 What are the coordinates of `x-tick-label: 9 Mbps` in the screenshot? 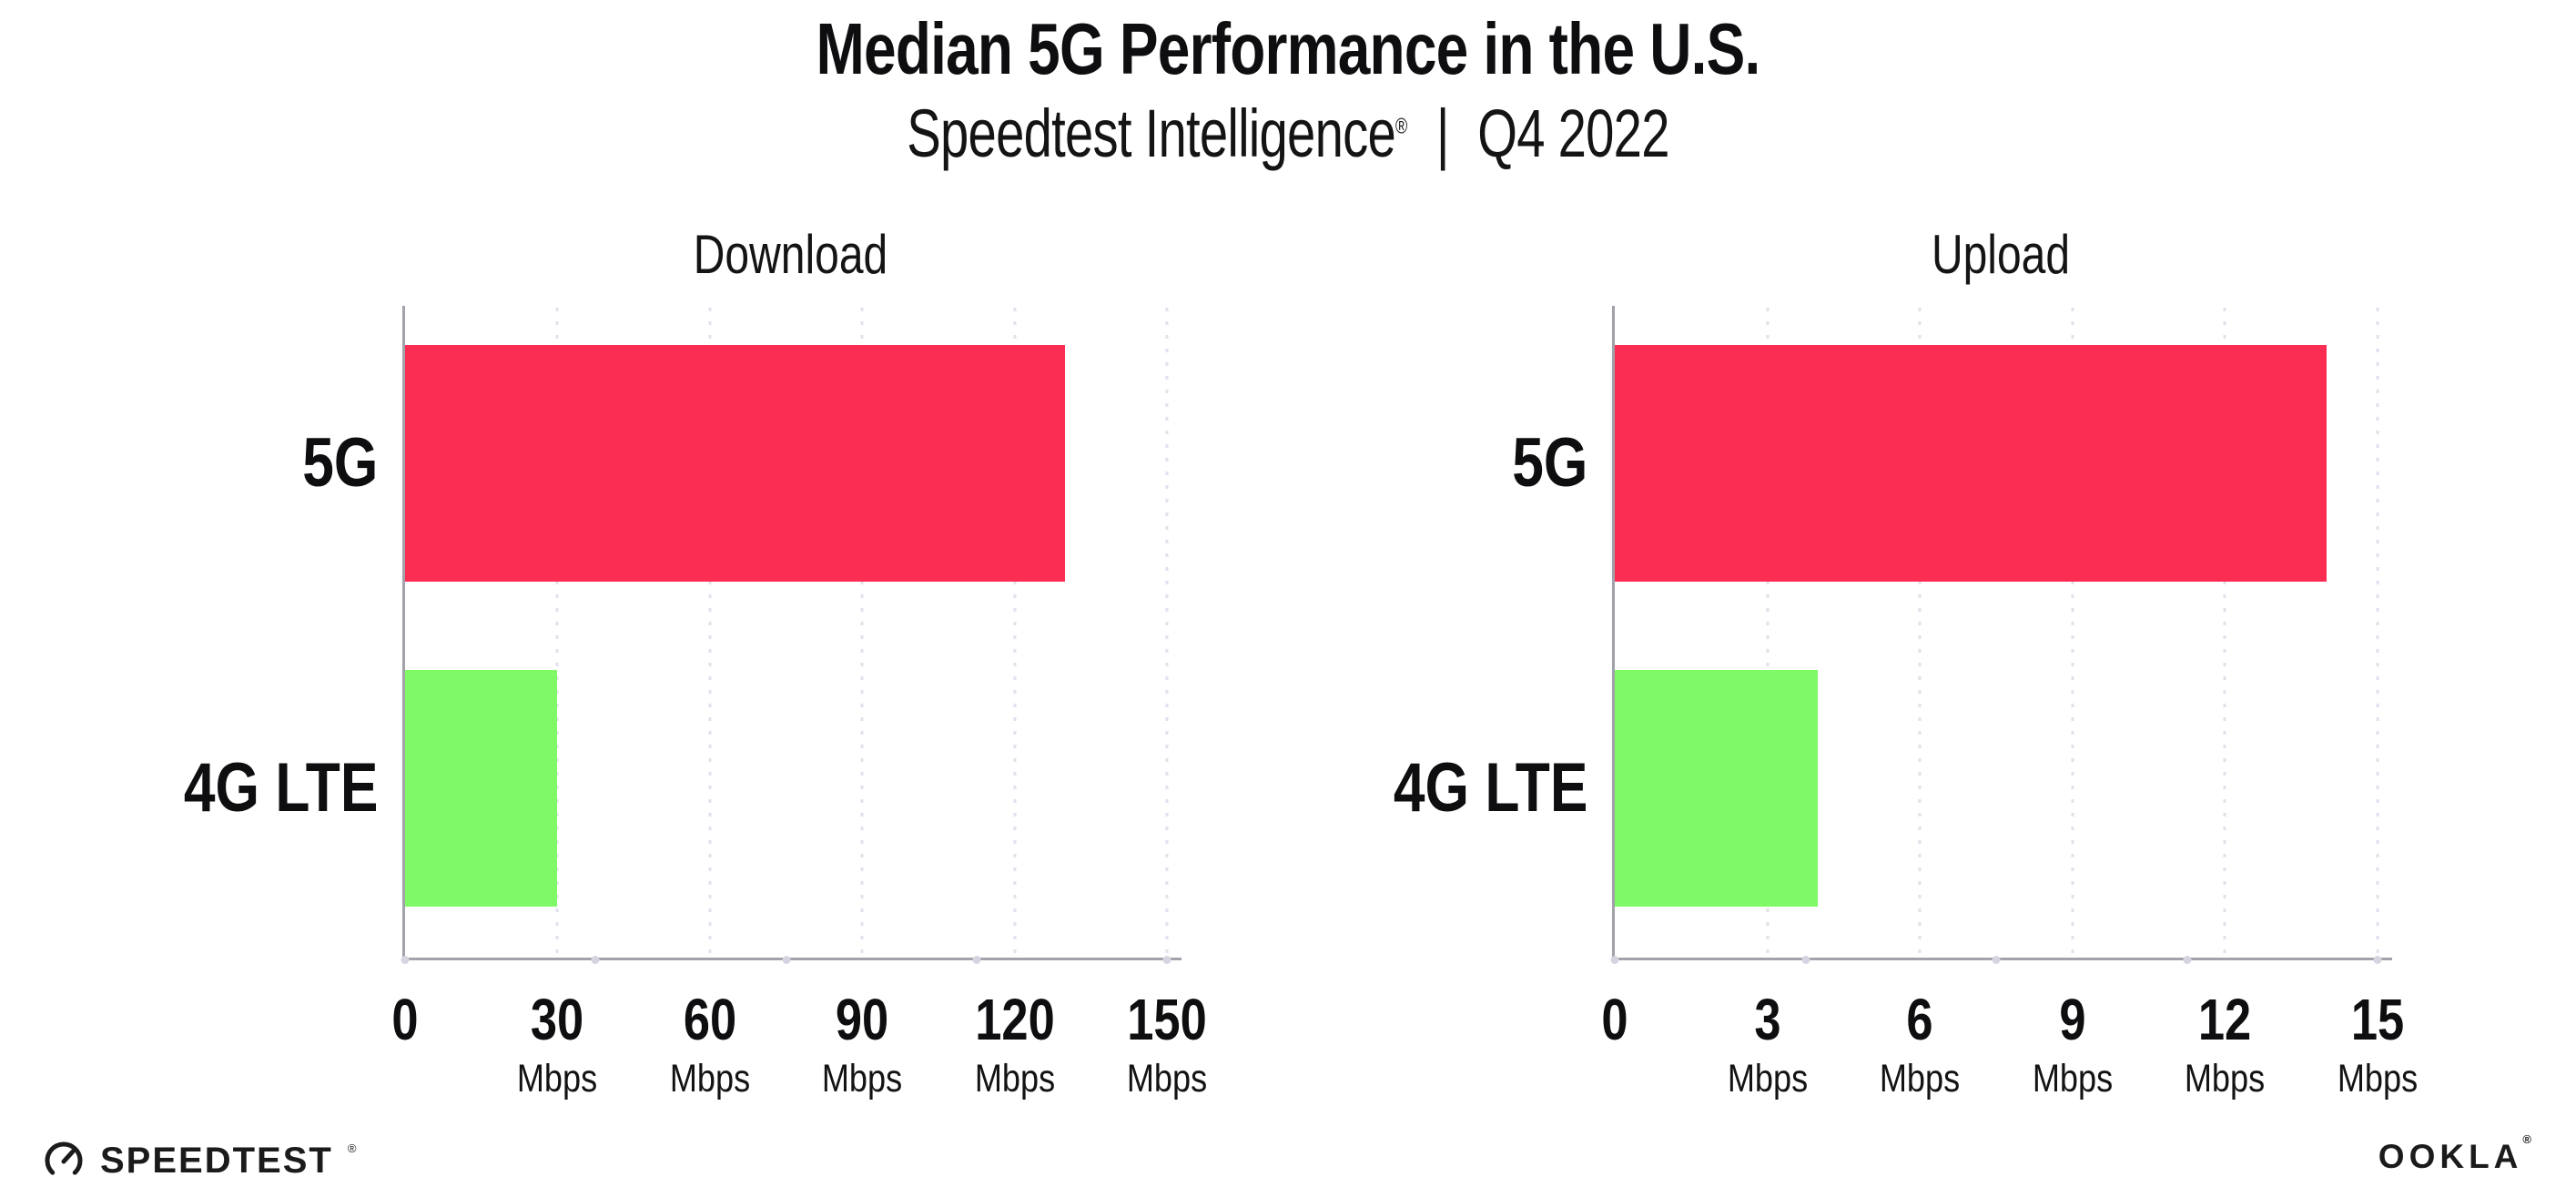 It's located at (2072, 1044).